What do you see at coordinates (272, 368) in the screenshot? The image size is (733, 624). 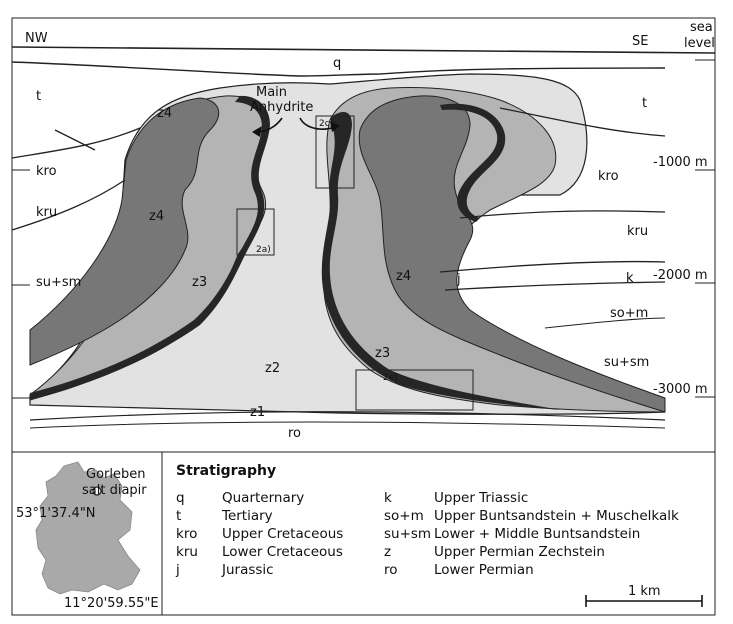 I see `label-z2: z2` at bounding box center [272, 368].